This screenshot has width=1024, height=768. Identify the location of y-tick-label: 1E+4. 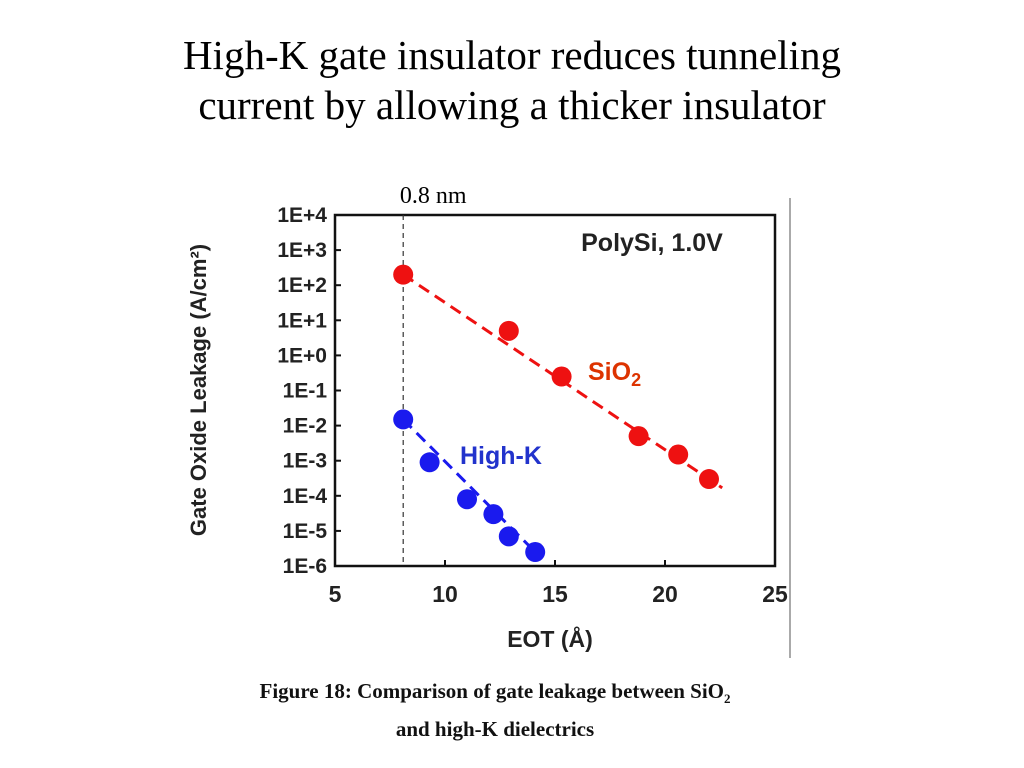
(302, 215).